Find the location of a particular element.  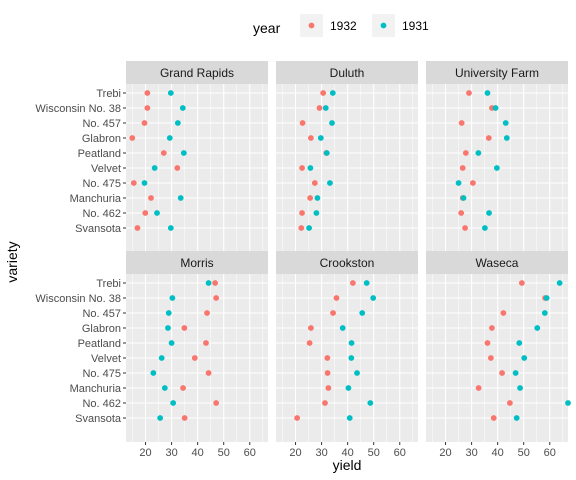

strip-label-duluth: Duluth is located at coordinates (347, 73).